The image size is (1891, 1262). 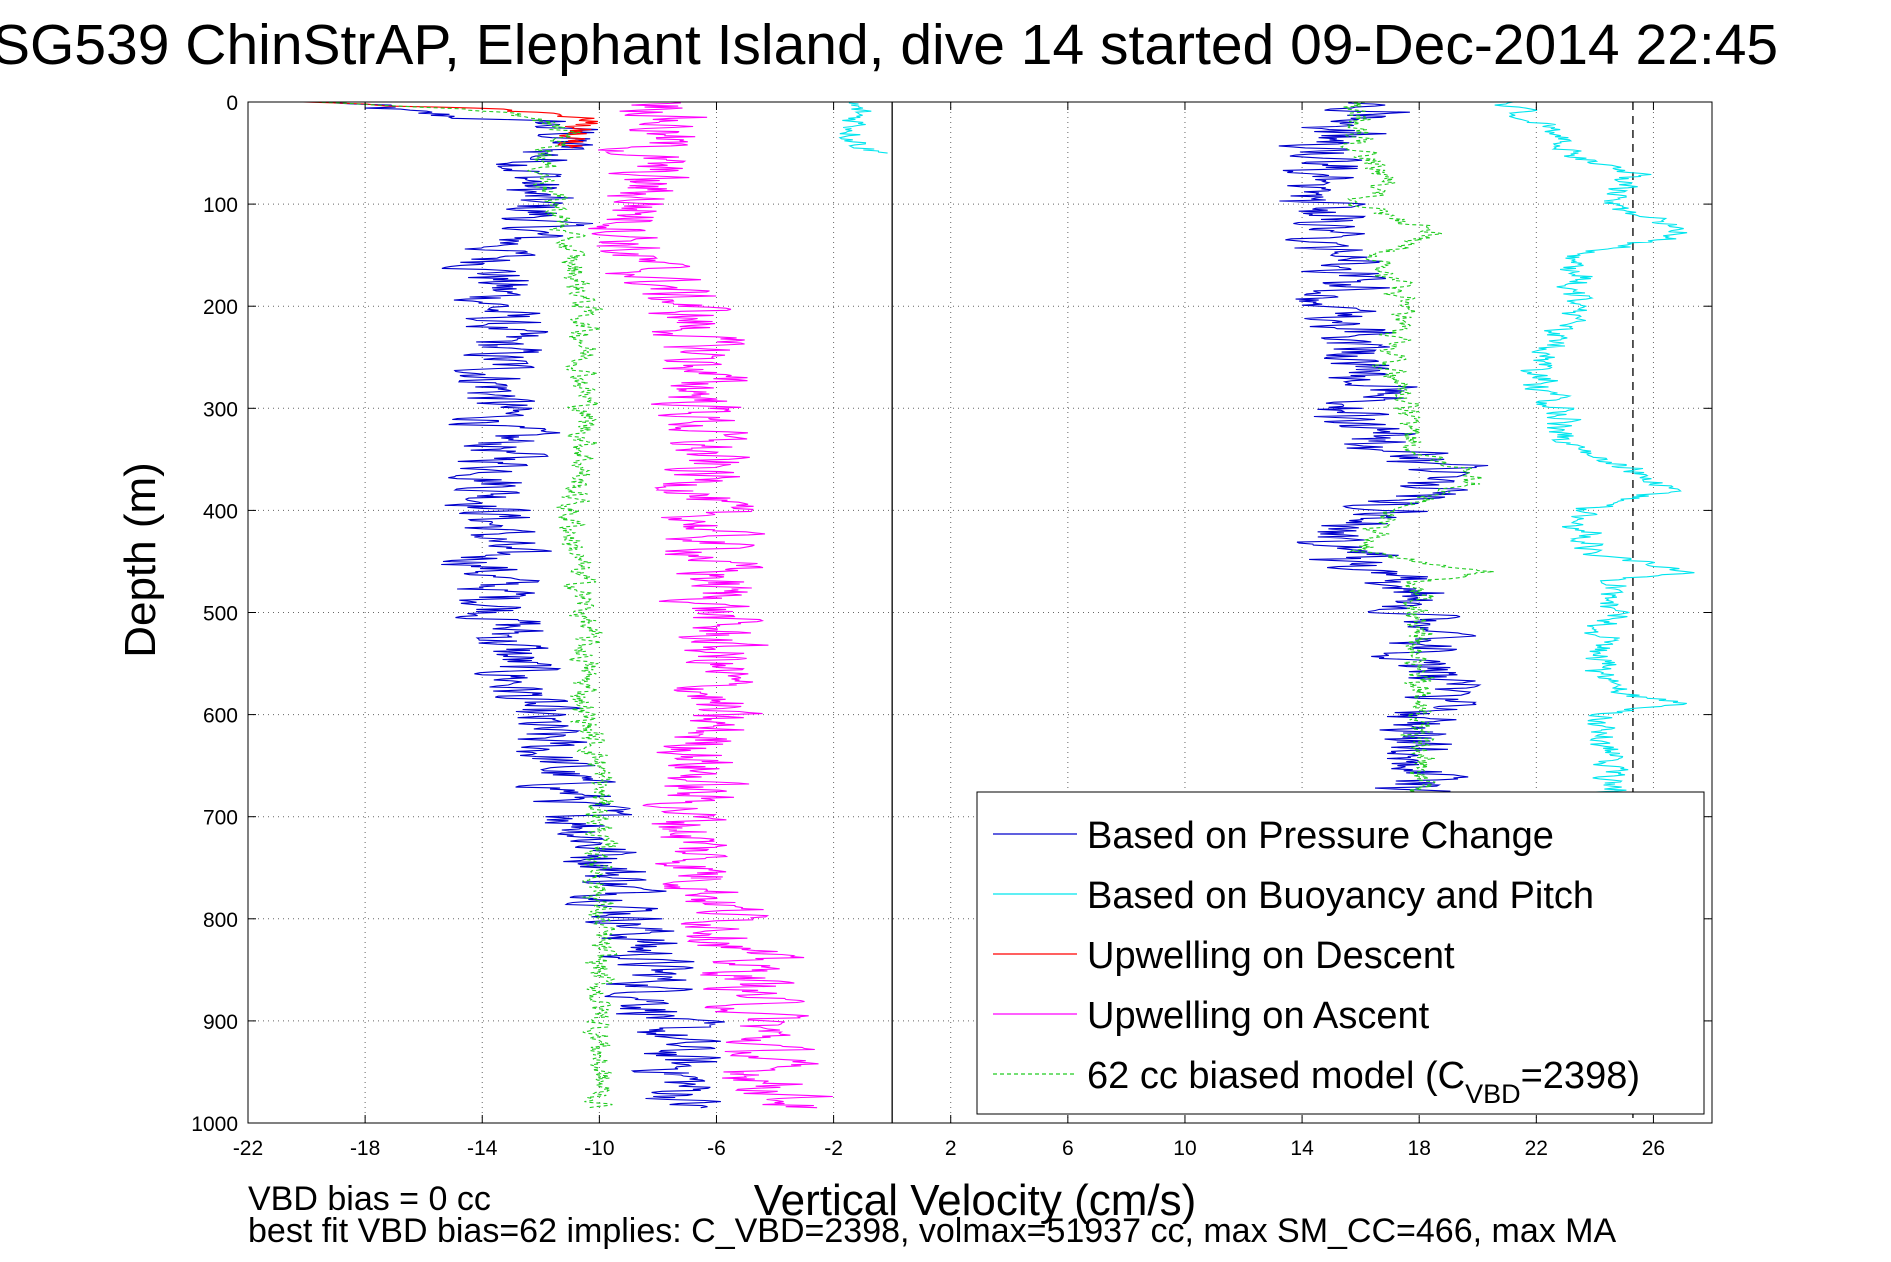 I want to click on y-tick-label: 500, so click(x=220, y=614).